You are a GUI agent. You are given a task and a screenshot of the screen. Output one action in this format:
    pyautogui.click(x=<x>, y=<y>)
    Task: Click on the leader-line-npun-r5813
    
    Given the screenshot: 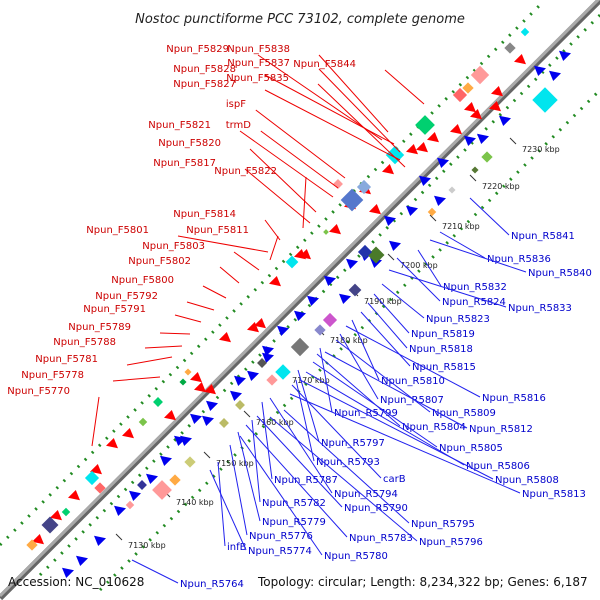 What is the action you would take?
    pyautogui.click(x=405, y=443)
    